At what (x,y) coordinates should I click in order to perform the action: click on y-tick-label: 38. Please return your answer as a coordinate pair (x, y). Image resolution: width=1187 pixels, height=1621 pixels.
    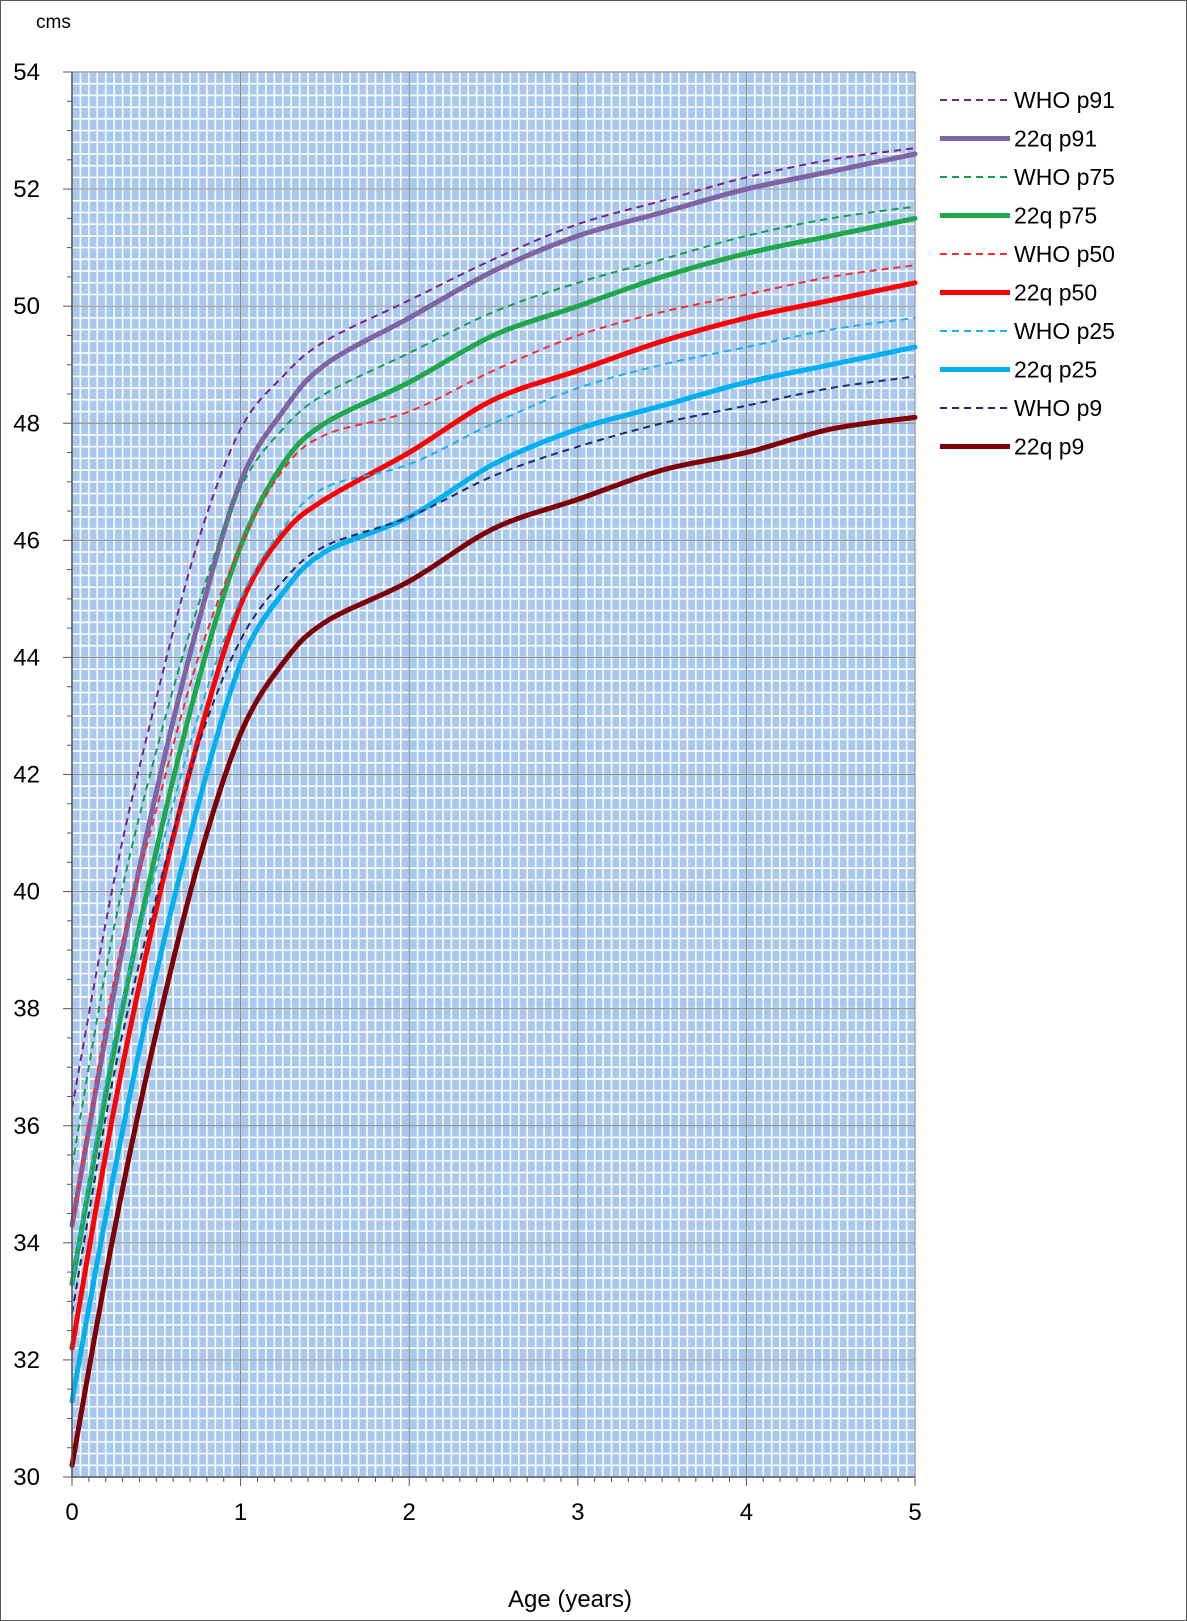
    Looking at the image, I should click on (26, 1009).